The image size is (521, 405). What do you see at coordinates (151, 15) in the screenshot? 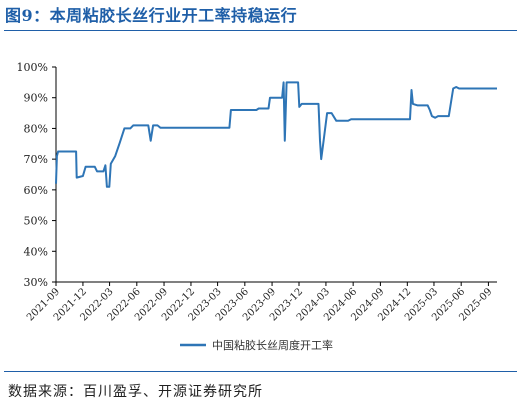
I see `figure-title: 图9：本周粘胶长丝行业开工率持稳运行` at bounding box center [151, 15].